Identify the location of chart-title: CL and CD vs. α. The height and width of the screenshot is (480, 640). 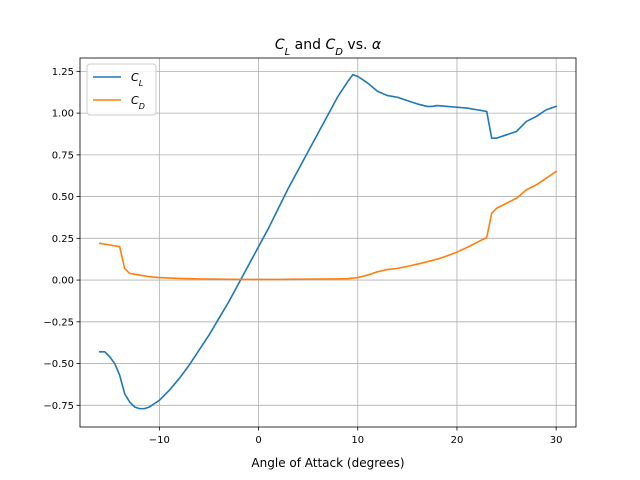
(328, 47).